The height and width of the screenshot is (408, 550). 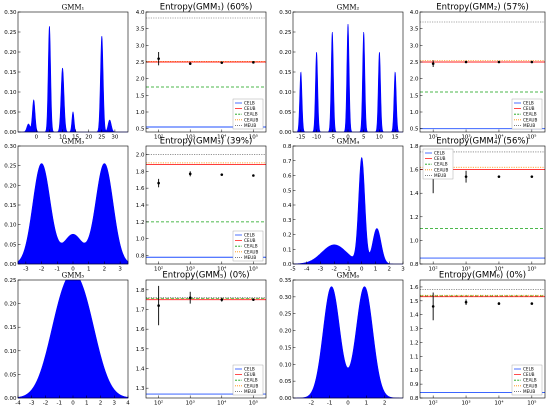 I want to click on gmm3-density-xtick-label: 1, so click(x=89, y=270).